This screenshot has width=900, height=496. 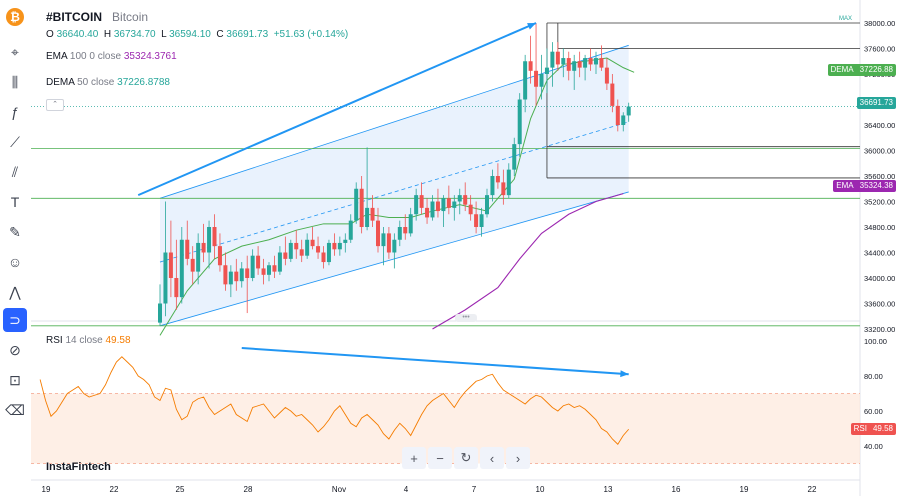 I want to click on last-price-label: 36691.73, so click(x=876, y=103).